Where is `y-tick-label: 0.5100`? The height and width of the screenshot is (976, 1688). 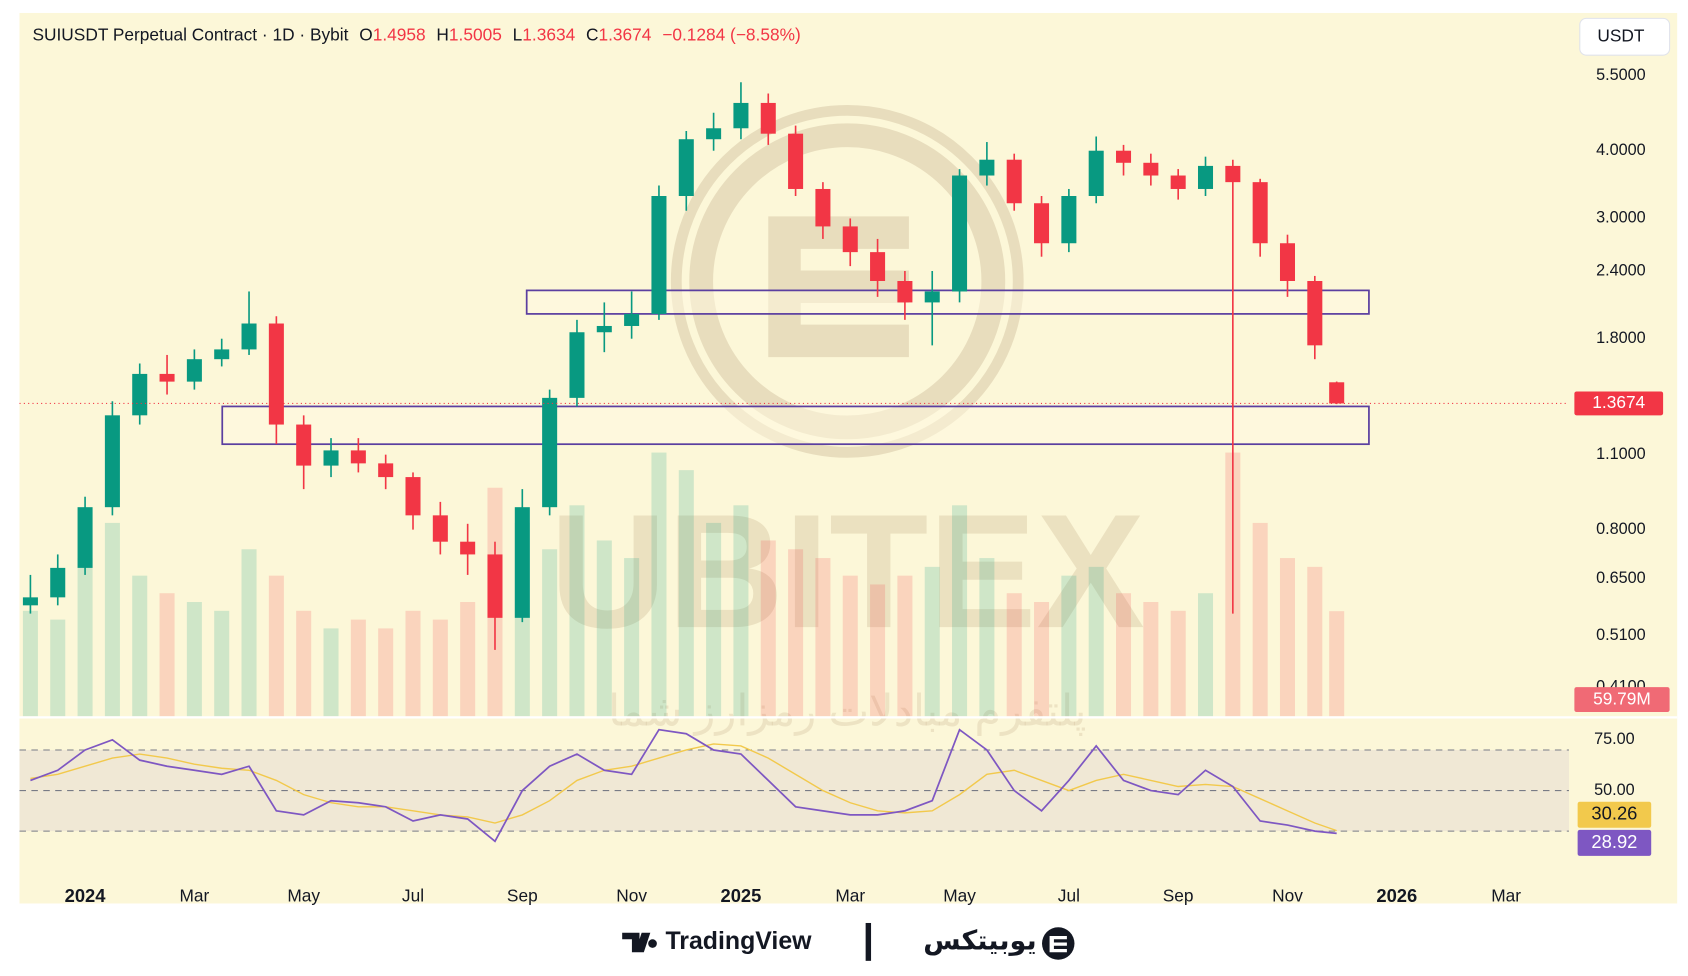
y-tick-label: 0.5100 is located at coordinates (1621, 635).